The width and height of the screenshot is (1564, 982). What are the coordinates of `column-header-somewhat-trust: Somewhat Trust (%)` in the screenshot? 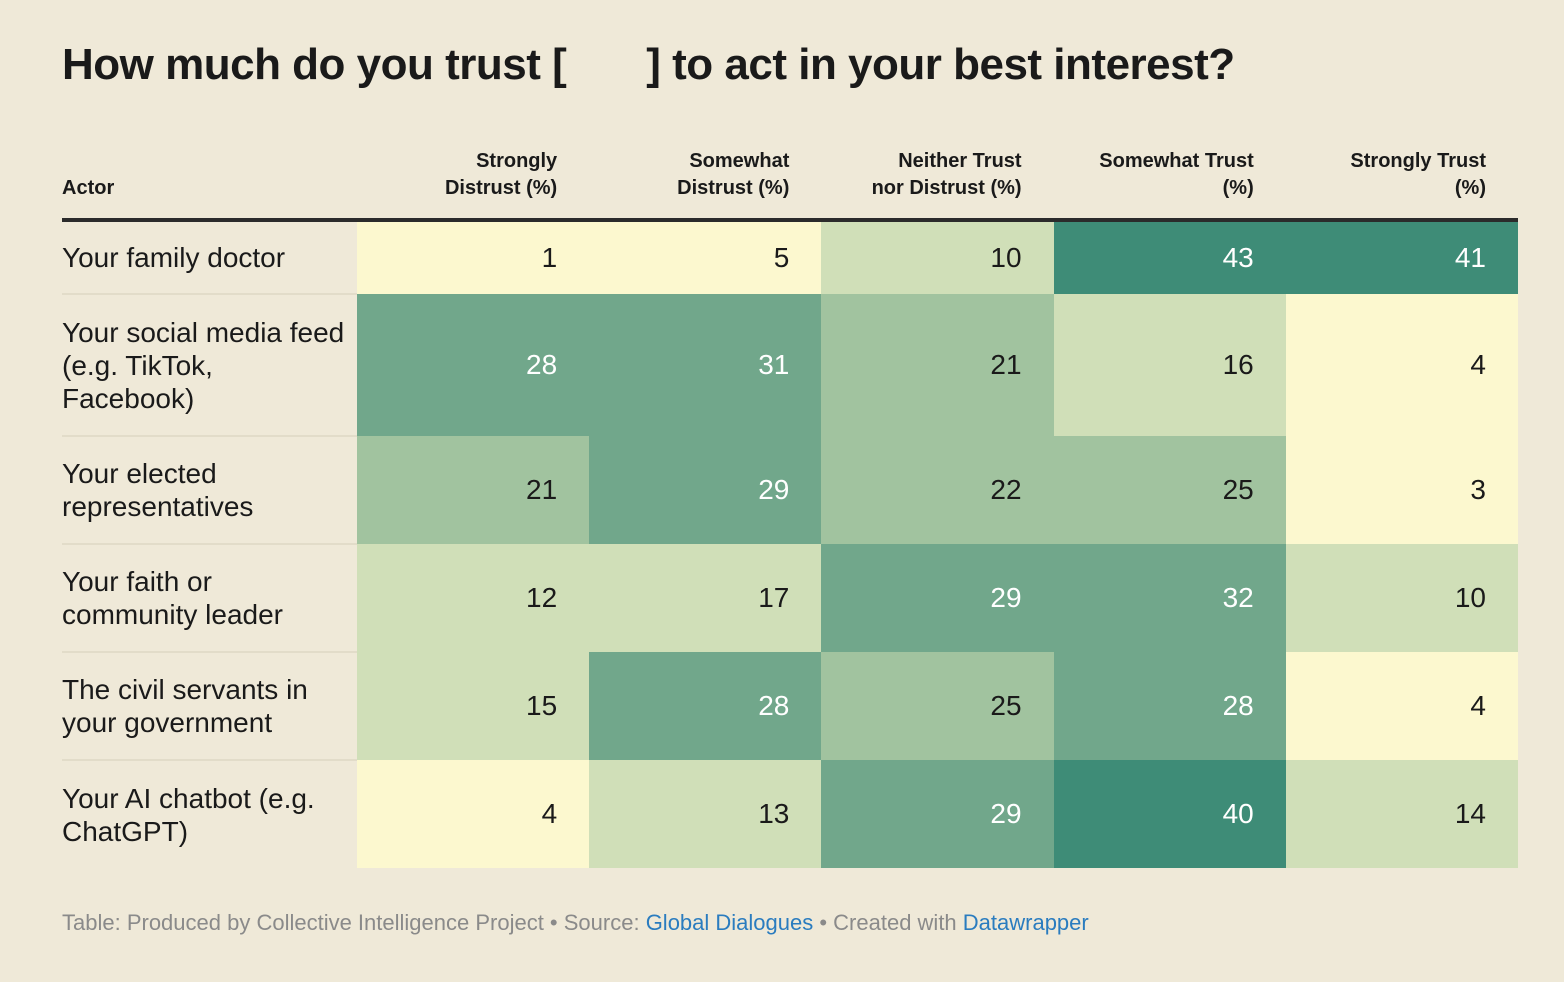 It's located at (1169, 182).